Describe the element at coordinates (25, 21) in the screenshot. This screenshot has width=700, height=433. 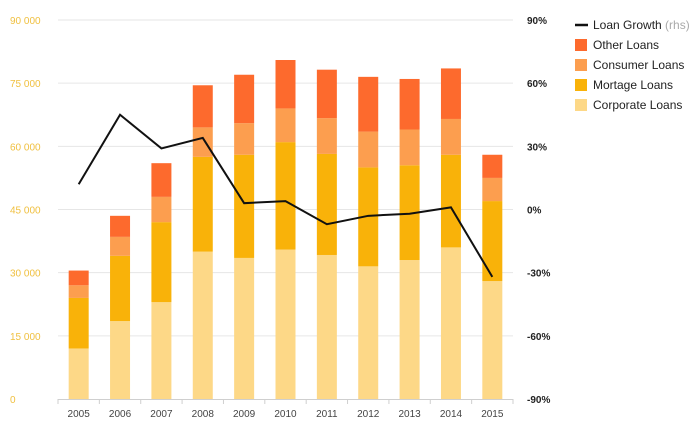
I see `y-left-tick-label: 90 000` at that location.